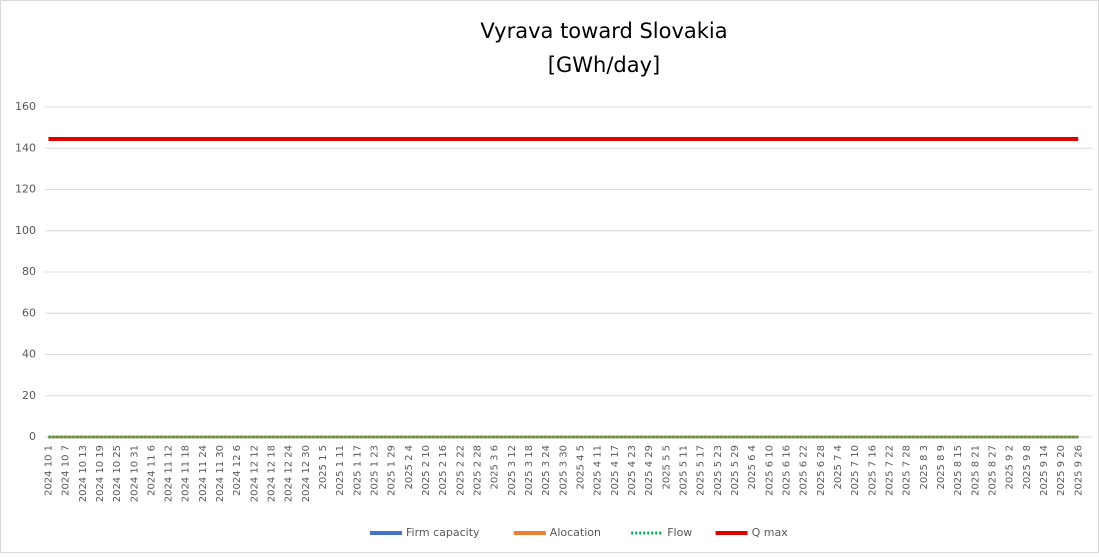  I want to click on x-tick-label: 2025 7 28, so click(907, 470).